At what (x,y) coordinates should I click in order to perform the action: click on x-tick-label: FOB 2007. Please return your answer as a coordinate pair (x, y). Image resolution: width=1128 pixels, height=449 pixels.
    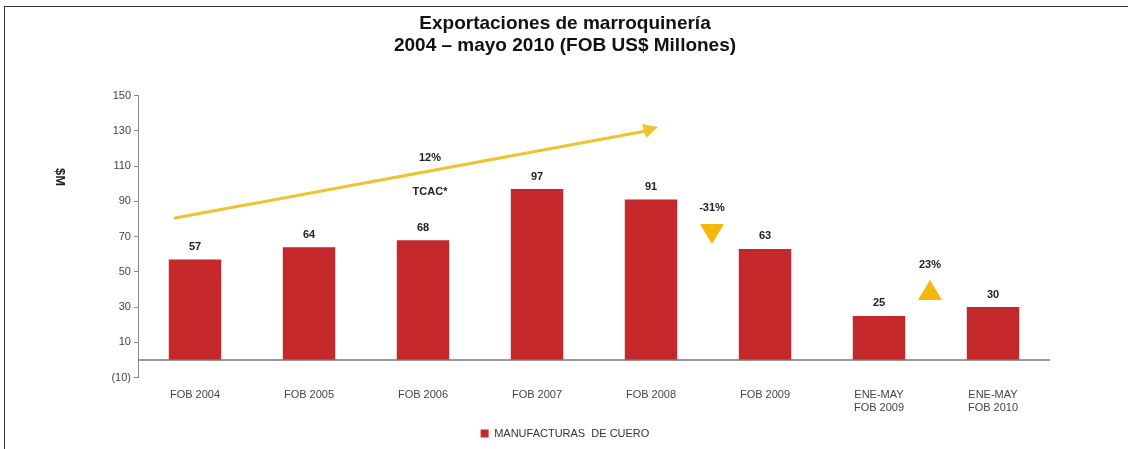
    Looking at the image, I should click on (537, 394).